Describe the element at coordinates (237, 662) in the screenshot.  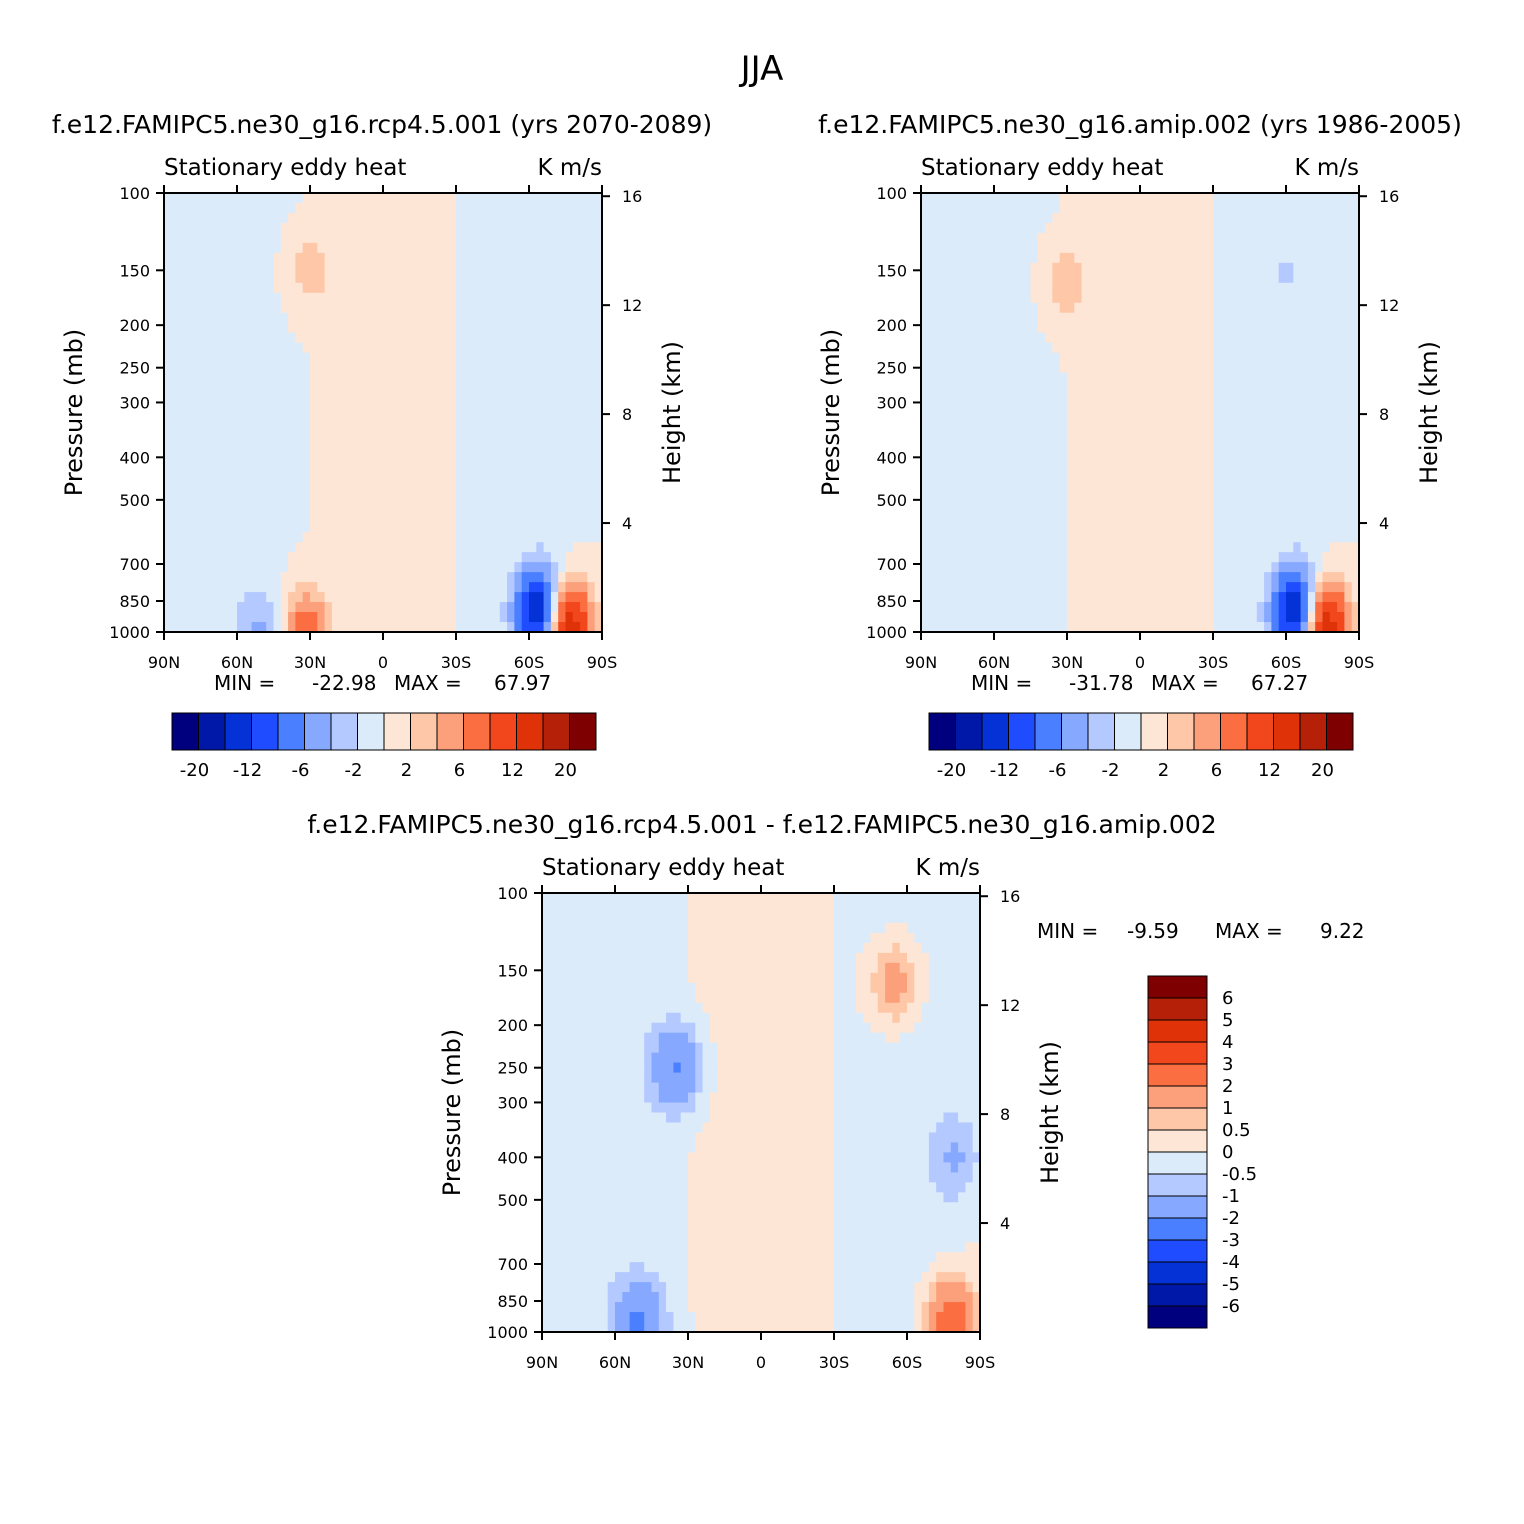
I see `x-tick-label: 60N` at that location.